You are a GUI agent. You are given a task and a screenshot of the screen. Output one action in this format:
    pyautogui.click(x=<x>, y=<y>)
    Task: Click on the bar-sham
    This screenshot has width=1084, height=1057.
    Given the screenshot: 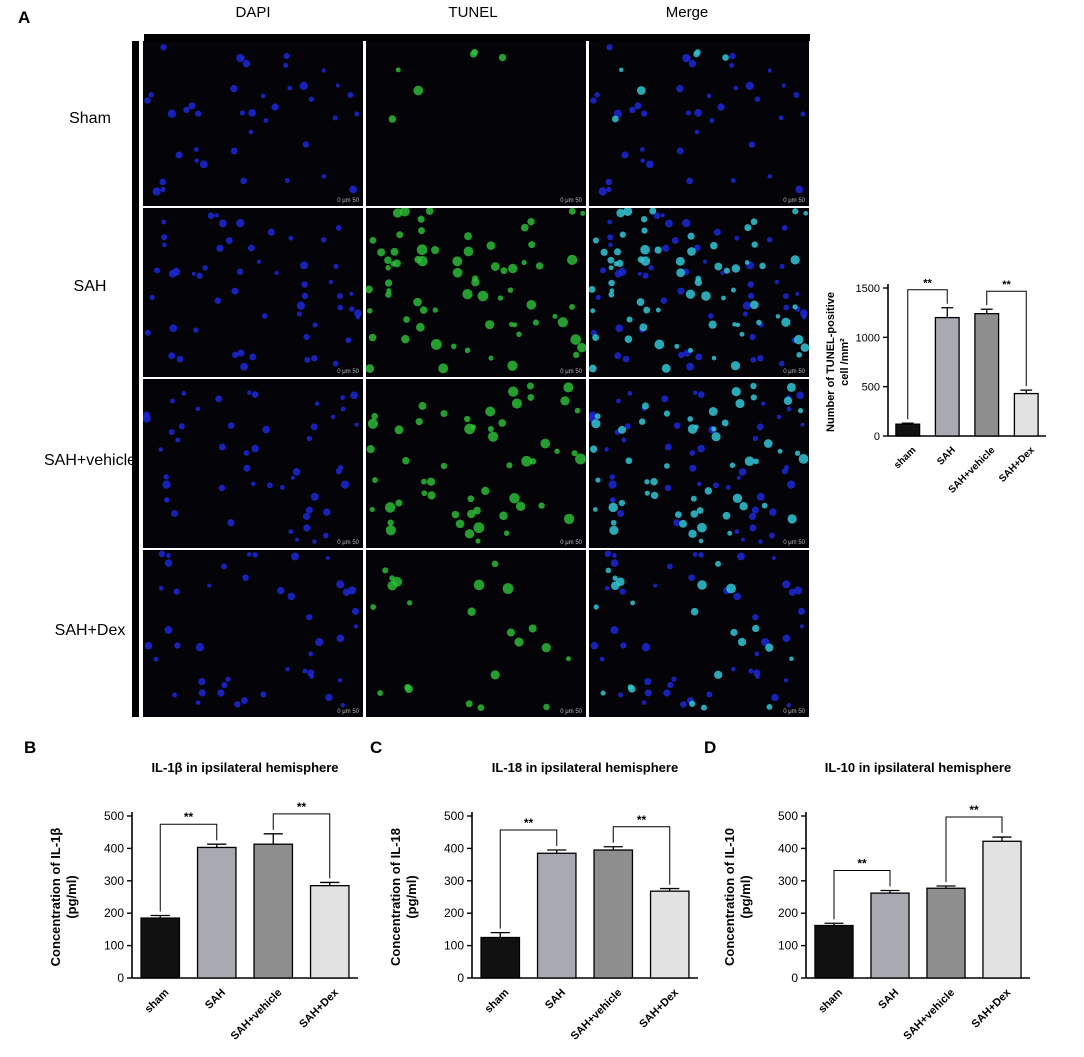 What is the action you would take?
    pyautogui.click(x=908, y=430)
    